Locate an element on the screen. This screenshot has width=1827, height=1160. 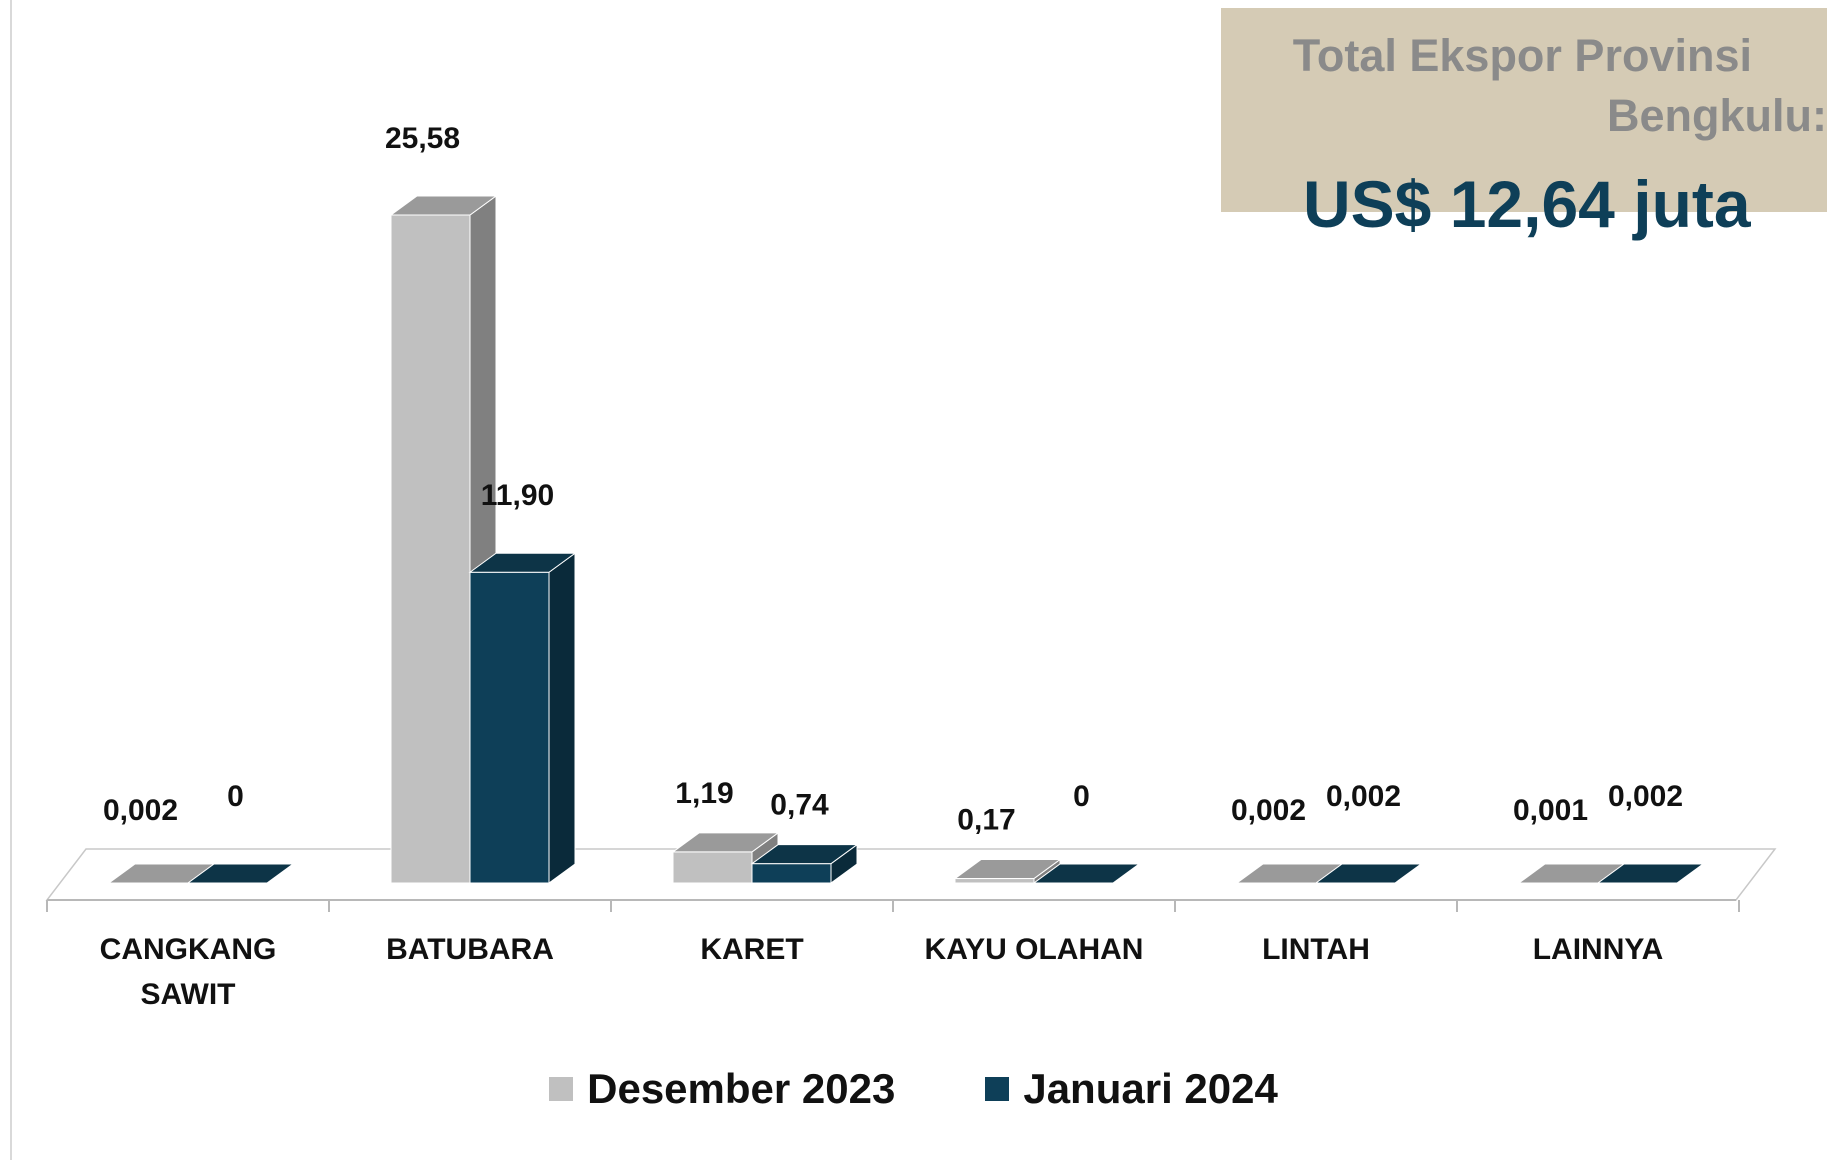
legend-label-series-2: Januari 2024 is located at coordinates (1150, 1088).